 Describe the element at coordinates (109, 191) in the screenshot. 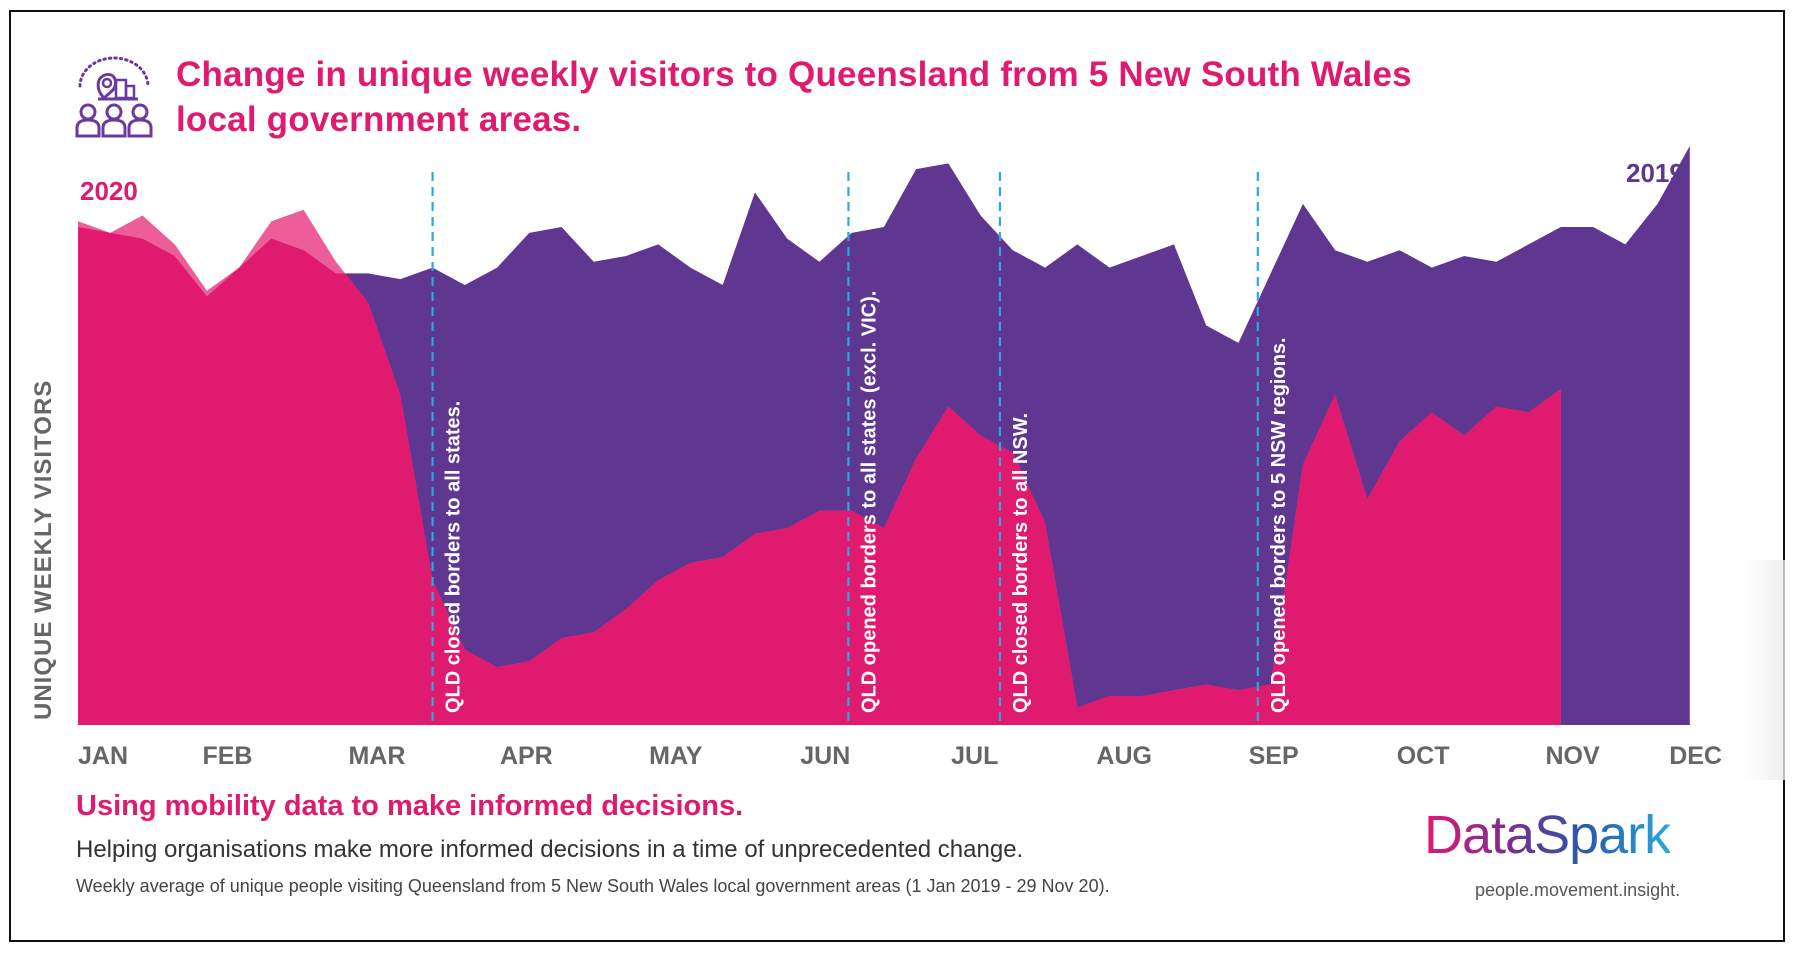

I see `series-label-2020: 2020` at that location.